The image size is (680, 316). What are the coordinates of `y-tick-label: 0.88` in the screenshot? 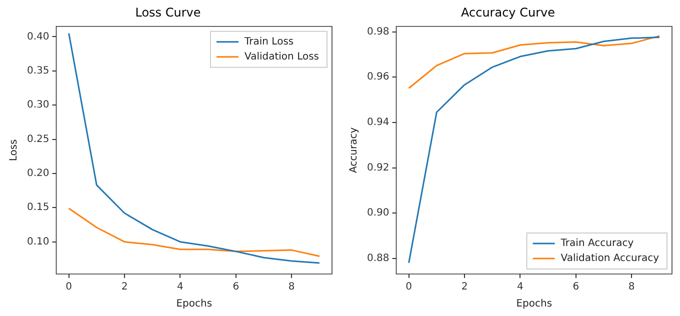 It's located at (378, 258).